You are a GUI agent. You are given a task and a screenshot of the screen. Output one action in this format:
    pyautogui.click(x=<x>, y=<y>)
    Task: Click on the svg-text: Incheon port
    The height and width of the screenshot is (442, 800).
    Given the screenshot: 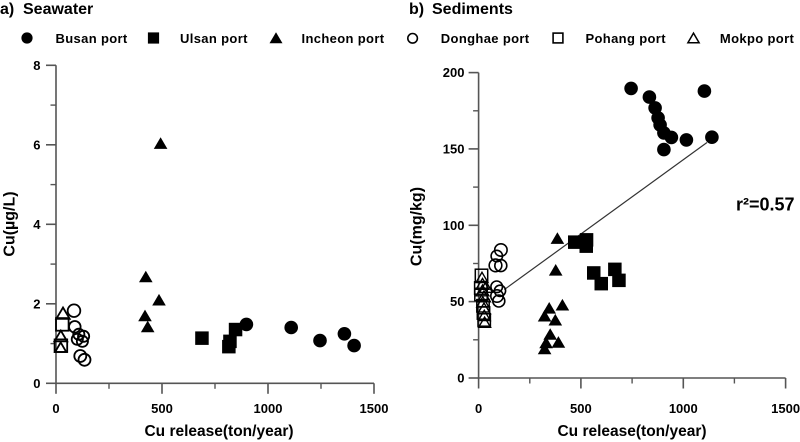 What is the action you would take?
    pyautogui.click(x=343, y=38)
    